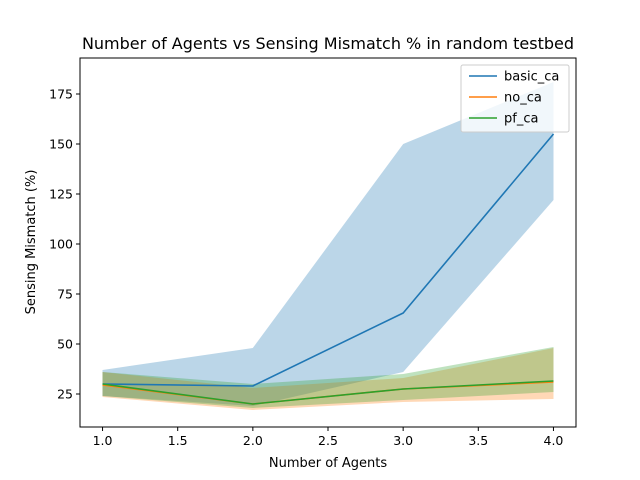 The height and width of the screenshot is (480, 640). I want to click on legend-label-pf_ca: pf_ca, so click(521, 119).